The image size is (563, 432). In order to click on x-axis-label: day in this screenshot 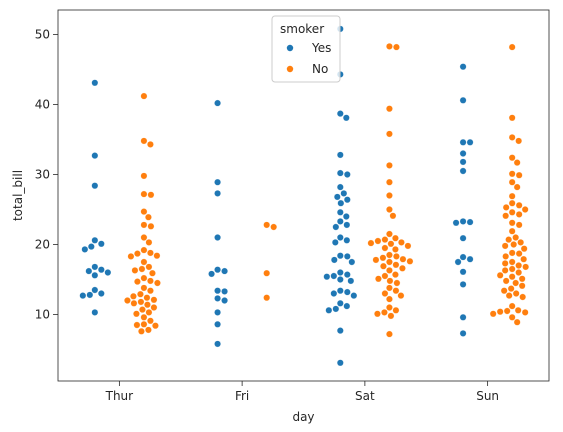, I will do `click(303, 417)`.